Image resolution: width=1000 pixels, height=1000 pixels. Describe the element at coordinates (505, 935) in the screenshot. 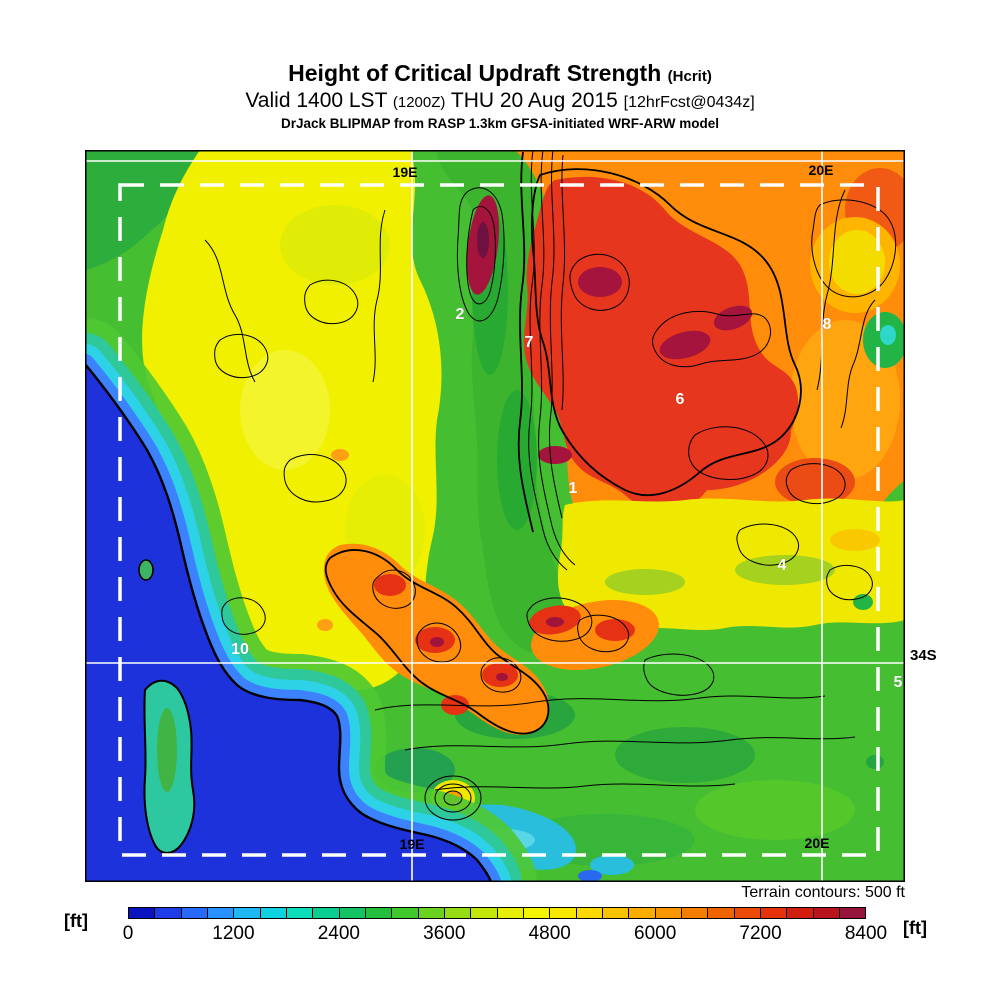

I see `colorbar-ticks: 0 1200 2400 3600 4800 6000 7200 8400` at that location.